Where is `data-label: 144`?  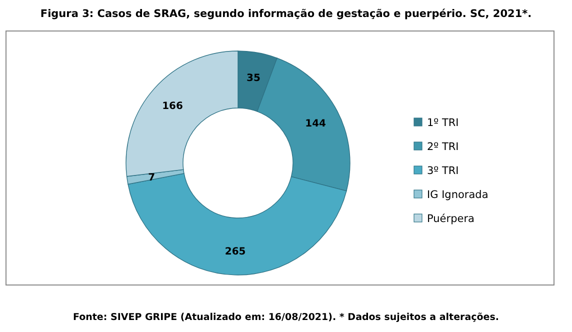
data-label: 144 is located at coordinates (315, 124).